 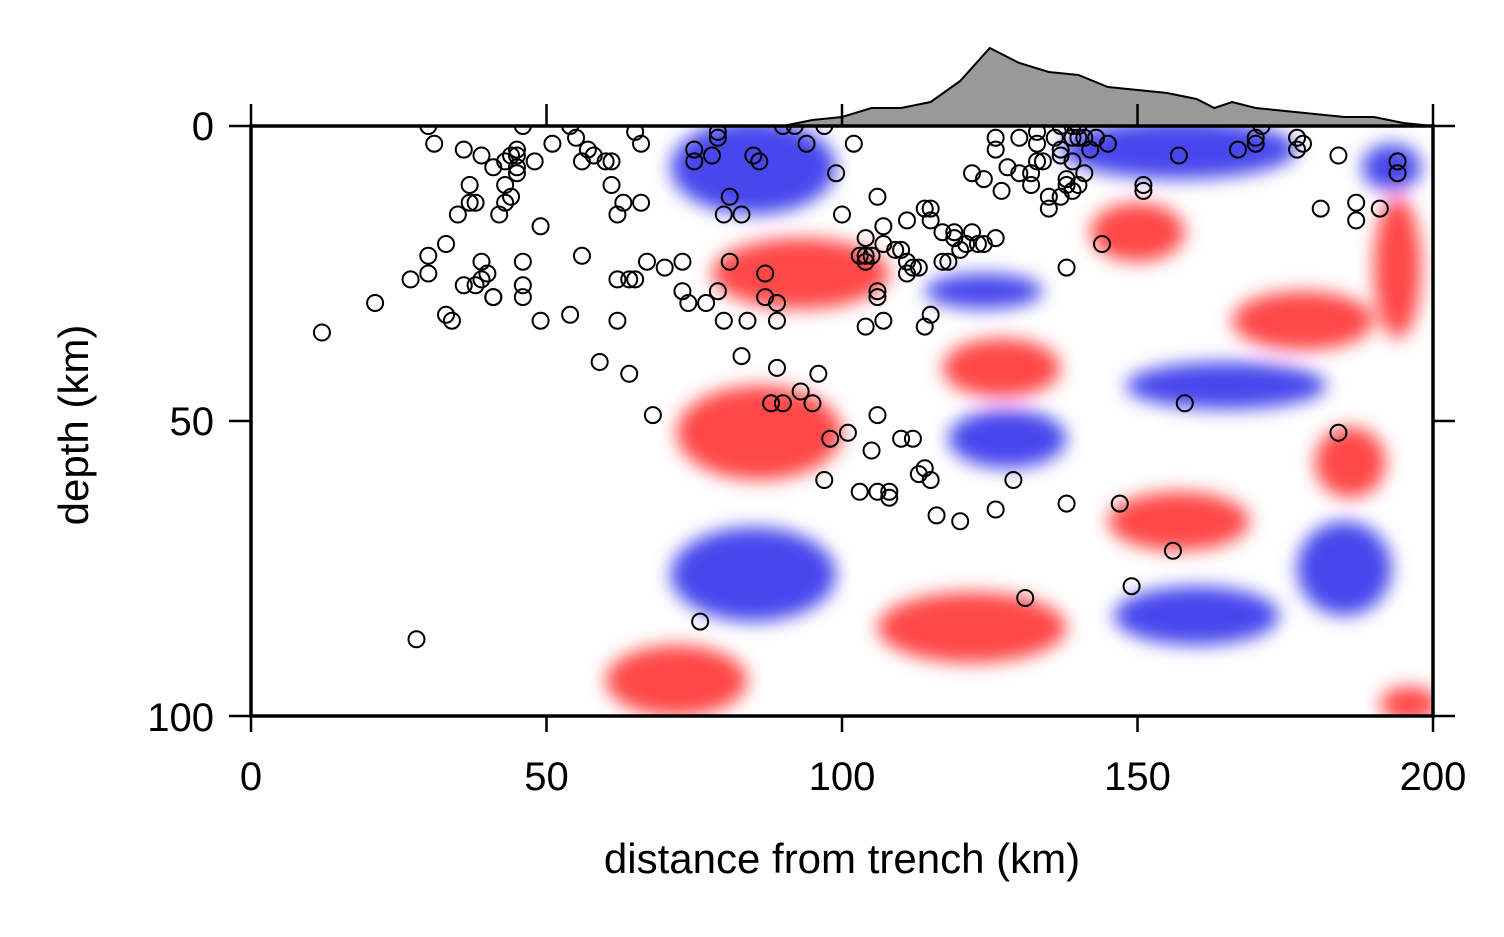 I want to click on y-tick-label-50: 50, so click(x=192, y=422).